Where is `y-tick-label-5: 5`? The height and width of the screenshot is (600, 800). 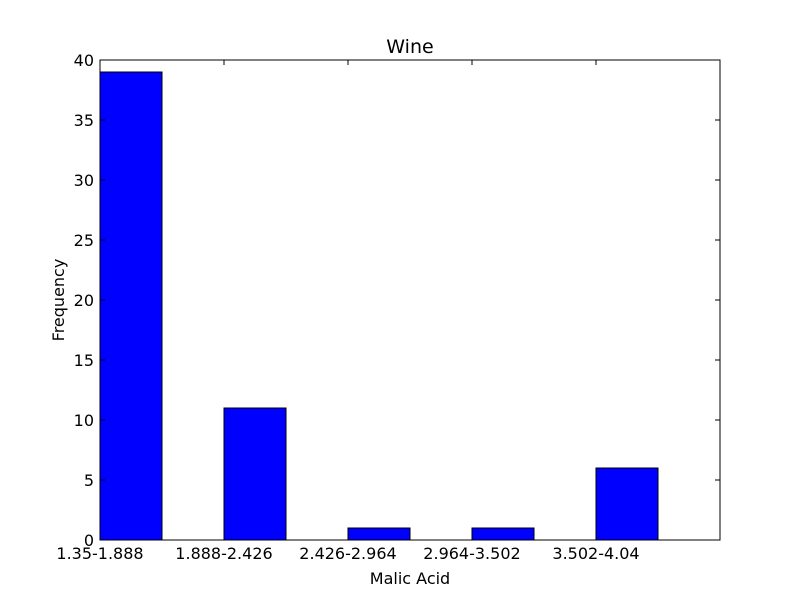
y-tick-label-5: 5 is located at coordinates (89, 480).